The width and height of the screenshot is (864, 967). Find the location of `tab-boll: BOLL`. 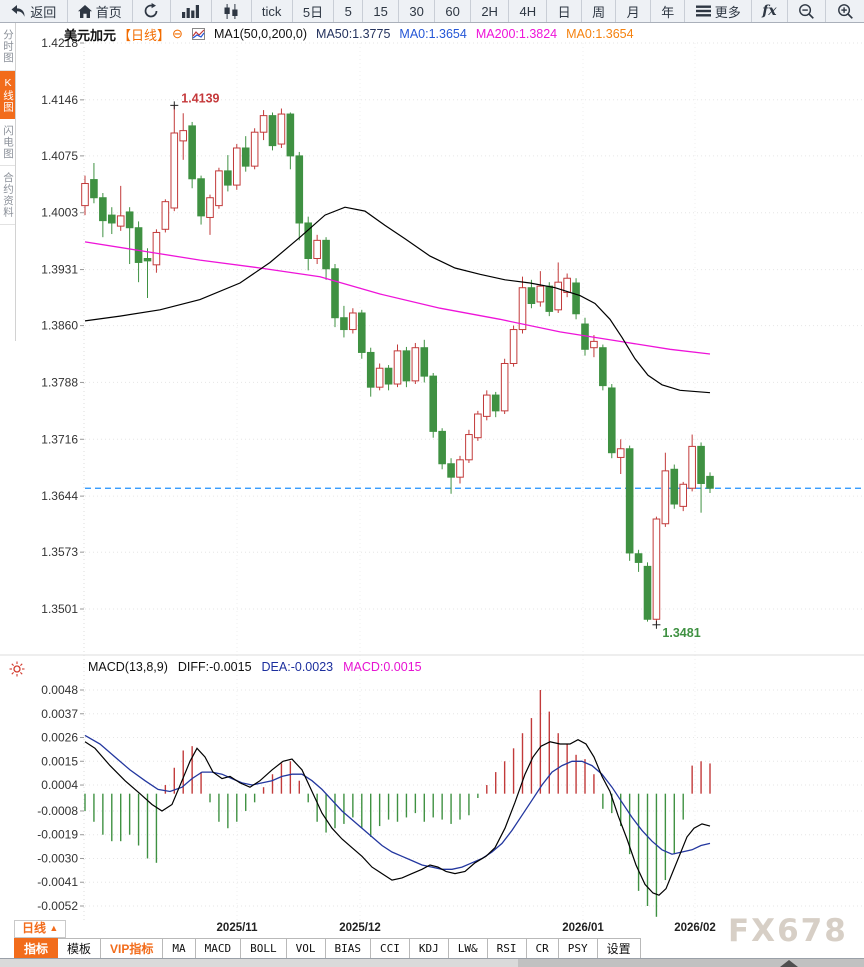

tab-boll: BOLL is located at coordinates (264, 948).